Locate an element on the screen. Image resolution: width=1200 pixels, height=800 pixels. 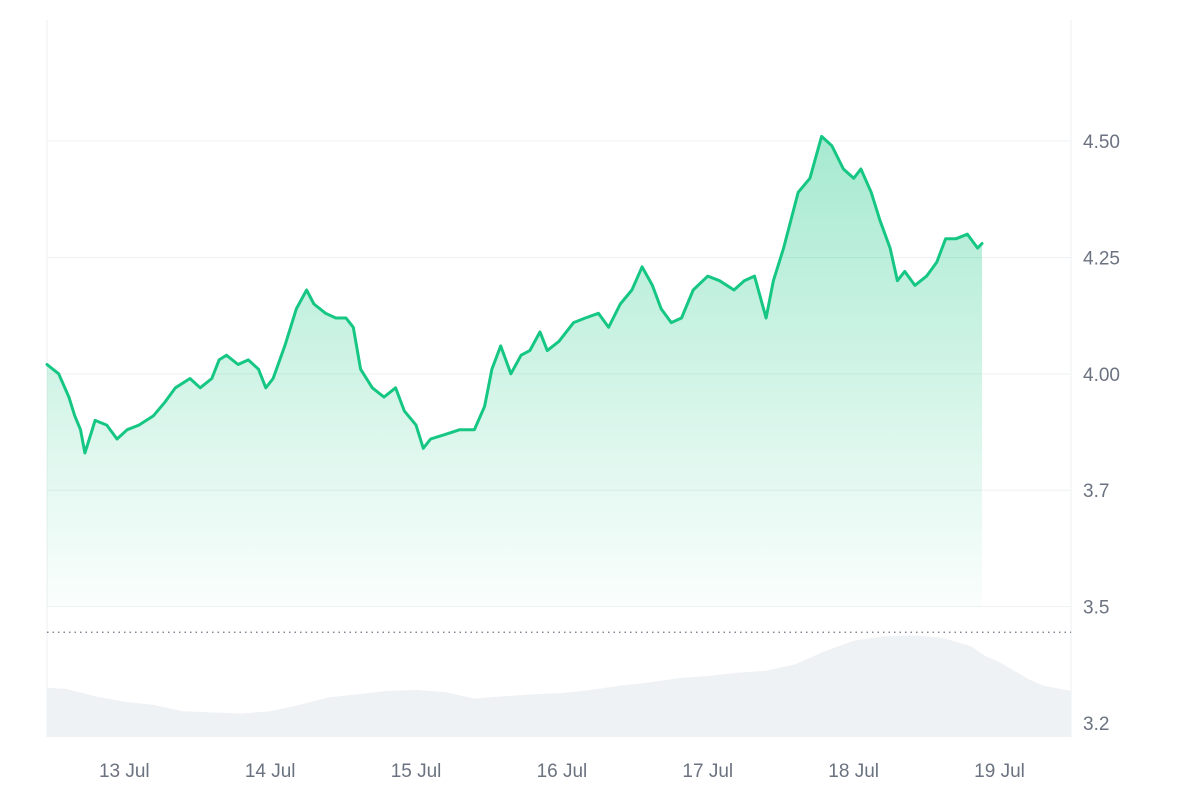
x-tick-label: 18 Jul is located at coordinates (853, 771).